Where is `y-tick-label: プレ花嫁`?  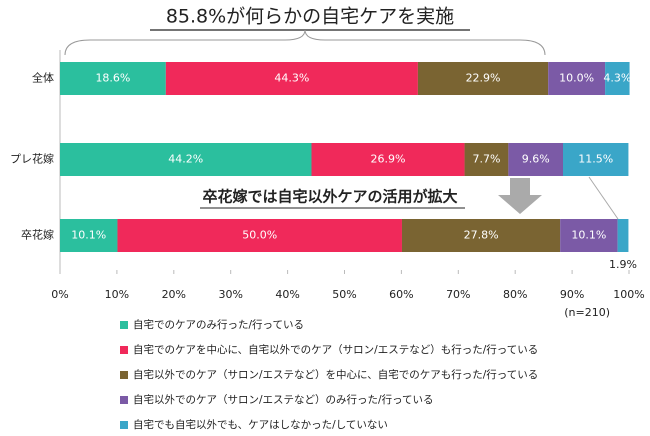
y-tick-label: プレ花嫁 is located at coordinates (32, 159).